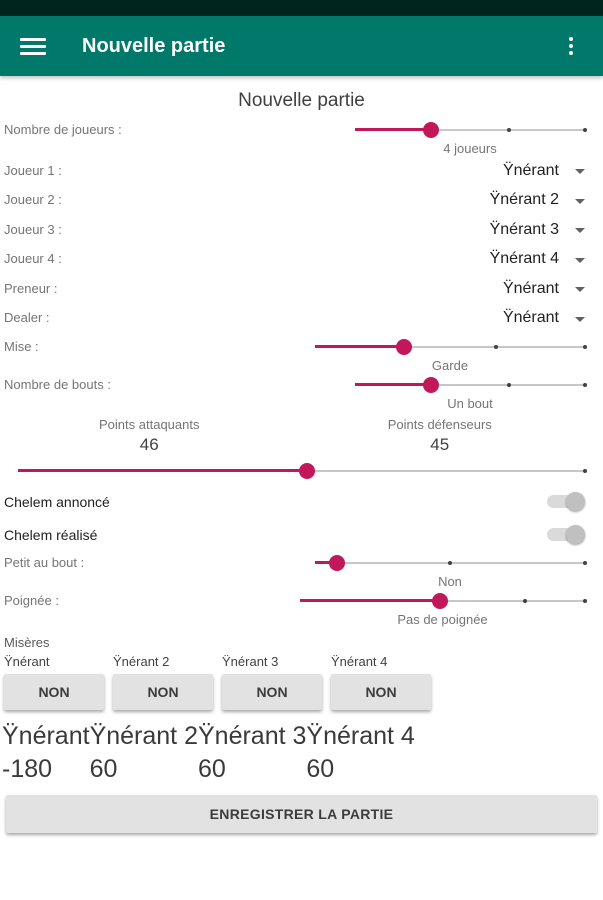 This screenshot has height=900, width=603. What do you see at coordinates (442, 619) in the screenshot?
I see `poignee-value-label: Pas de poignée` at bounding box center [442, 619].